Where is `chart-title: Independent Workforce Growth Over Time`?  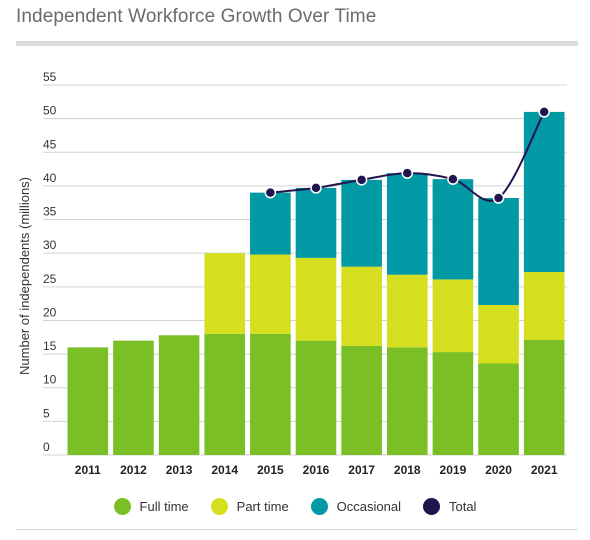 chart-title: Independent Workforce Growth Over Time is located at coordinates (196, 16).